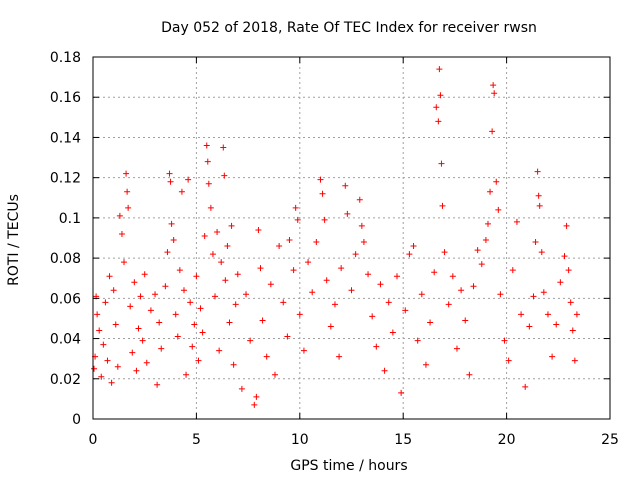 The image size is (640, 480). I want to click on y-tick-label: 0, so click(76, 420).